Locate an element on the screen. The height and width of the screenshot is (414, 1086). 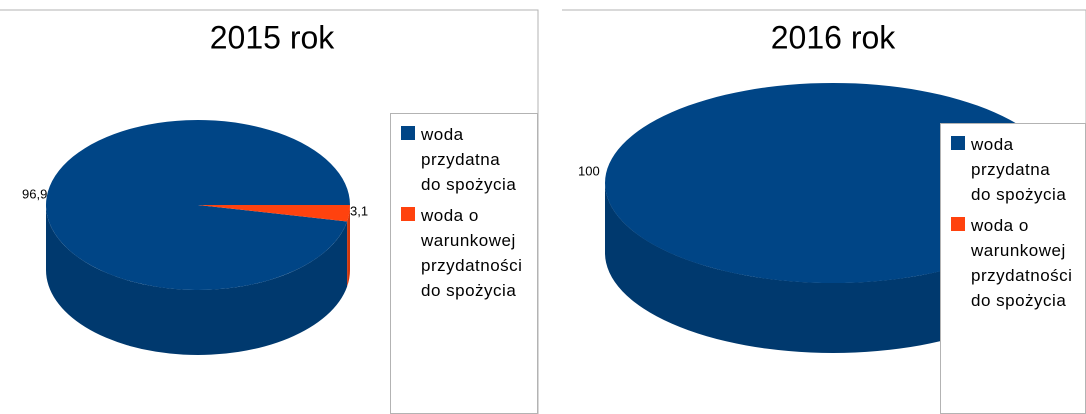
data-label: 3,1 is located at coordinates (359, 210).